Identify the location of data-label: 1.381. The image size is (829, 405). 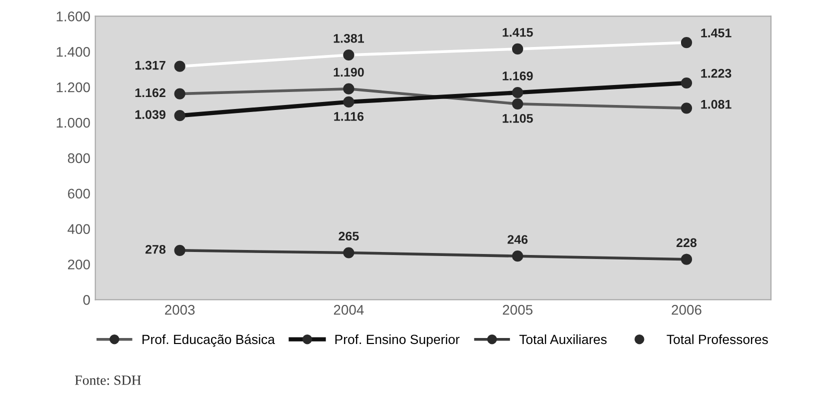
(349, 38).